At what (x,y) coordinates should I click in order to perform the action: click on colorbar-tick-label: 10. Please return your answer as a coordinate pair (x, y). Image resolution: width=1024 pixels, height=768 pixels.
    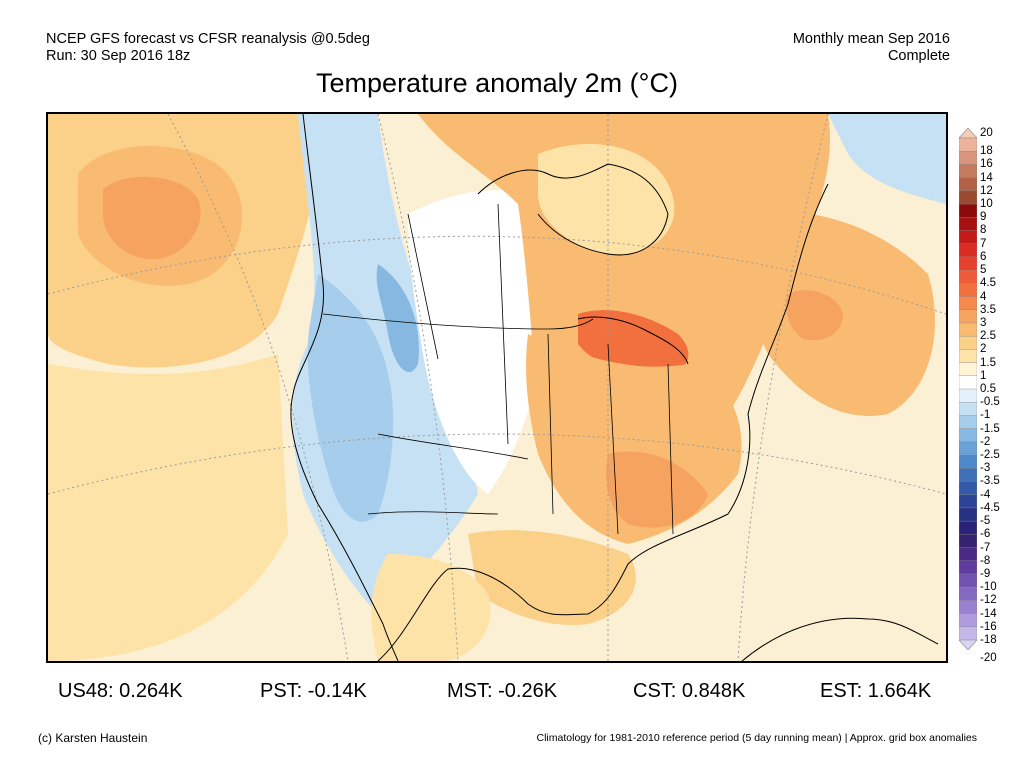
    Looking at the image, I should click on (986, 204).